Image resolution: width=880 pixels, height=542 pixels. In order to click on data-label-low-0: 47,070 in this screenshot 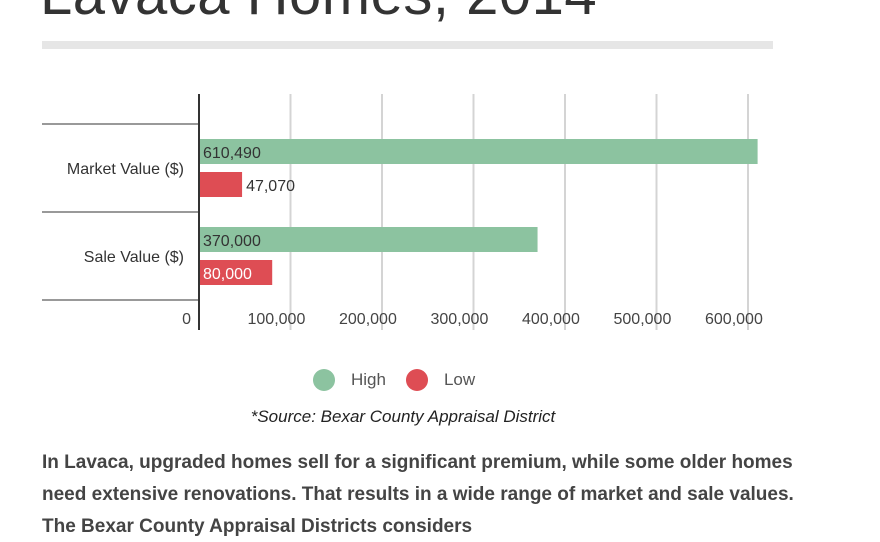, I will do `click(270, 186)`.